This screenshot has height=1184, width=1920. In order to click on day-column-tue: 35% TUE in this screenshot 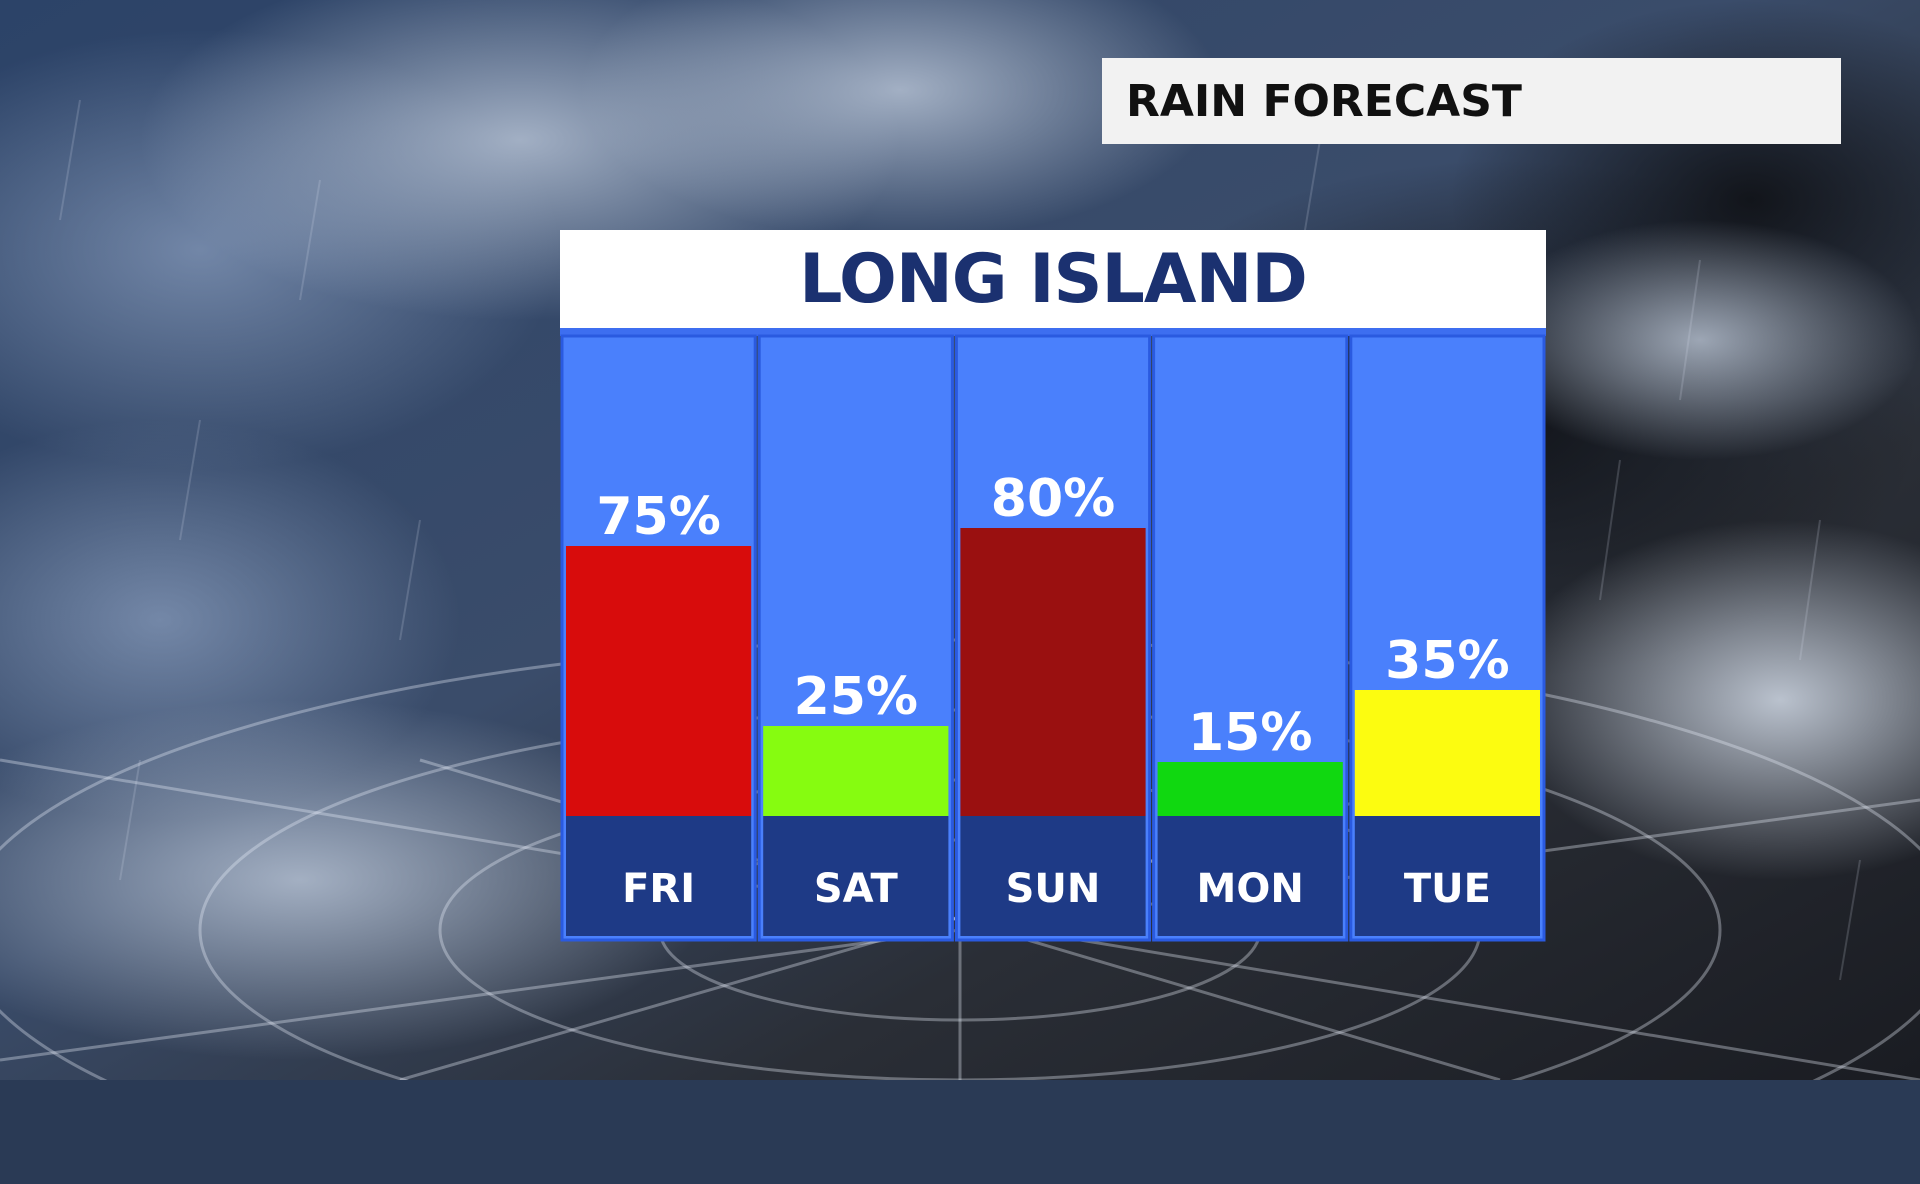, I will do `click(1447, 638)`.